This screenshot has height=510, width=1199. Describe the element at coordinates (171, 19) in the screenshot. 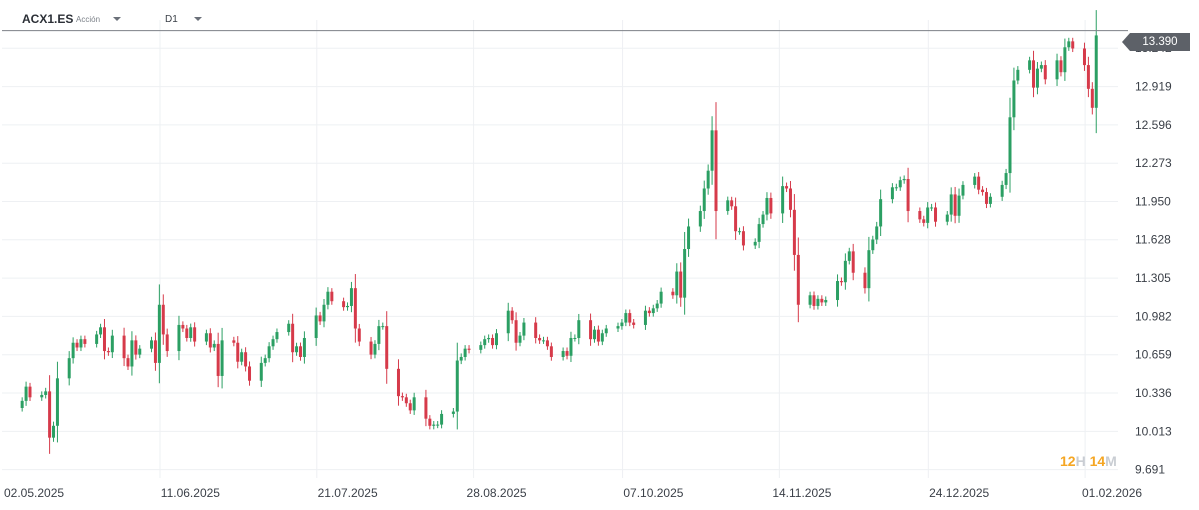

I see `timeframe-selector: D1` at that location.